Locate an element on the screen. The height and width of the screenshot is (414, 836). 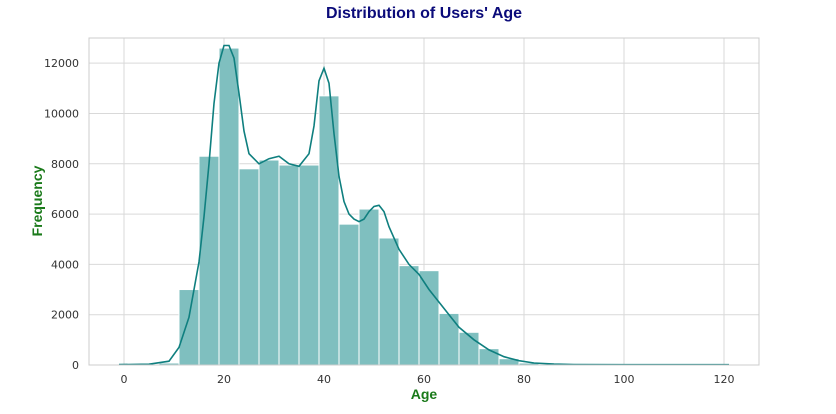
x-tick-label: 40 is located at coordinates (324, 379).